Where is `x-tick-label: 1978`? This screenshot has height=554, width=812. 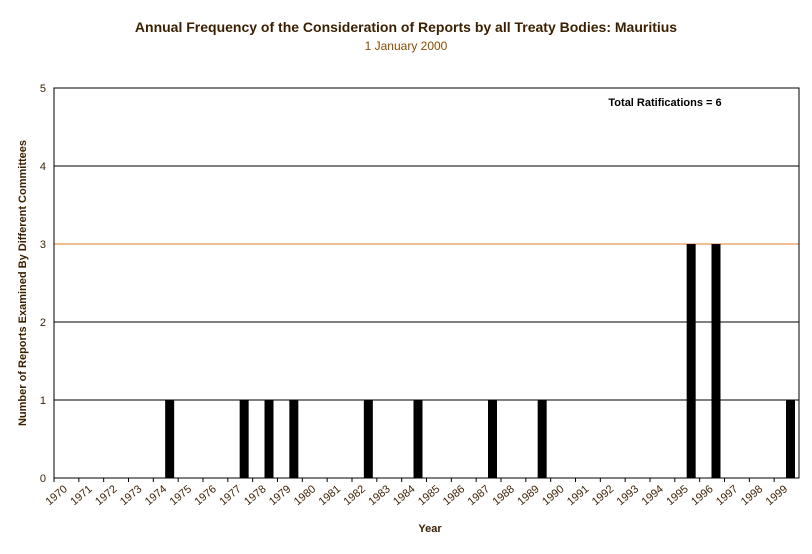 x-tick-label: 1978 is located at coordinates (255, 495).